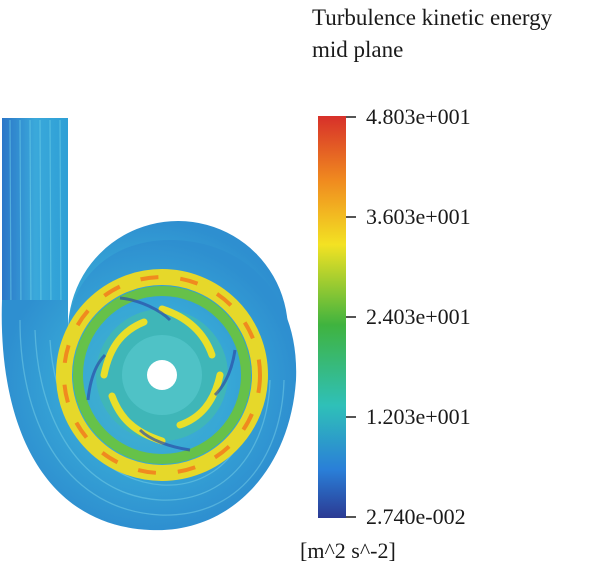 This screenshot has height=571, width=600. I want to click on outlet-pipe, so click(35, 219).